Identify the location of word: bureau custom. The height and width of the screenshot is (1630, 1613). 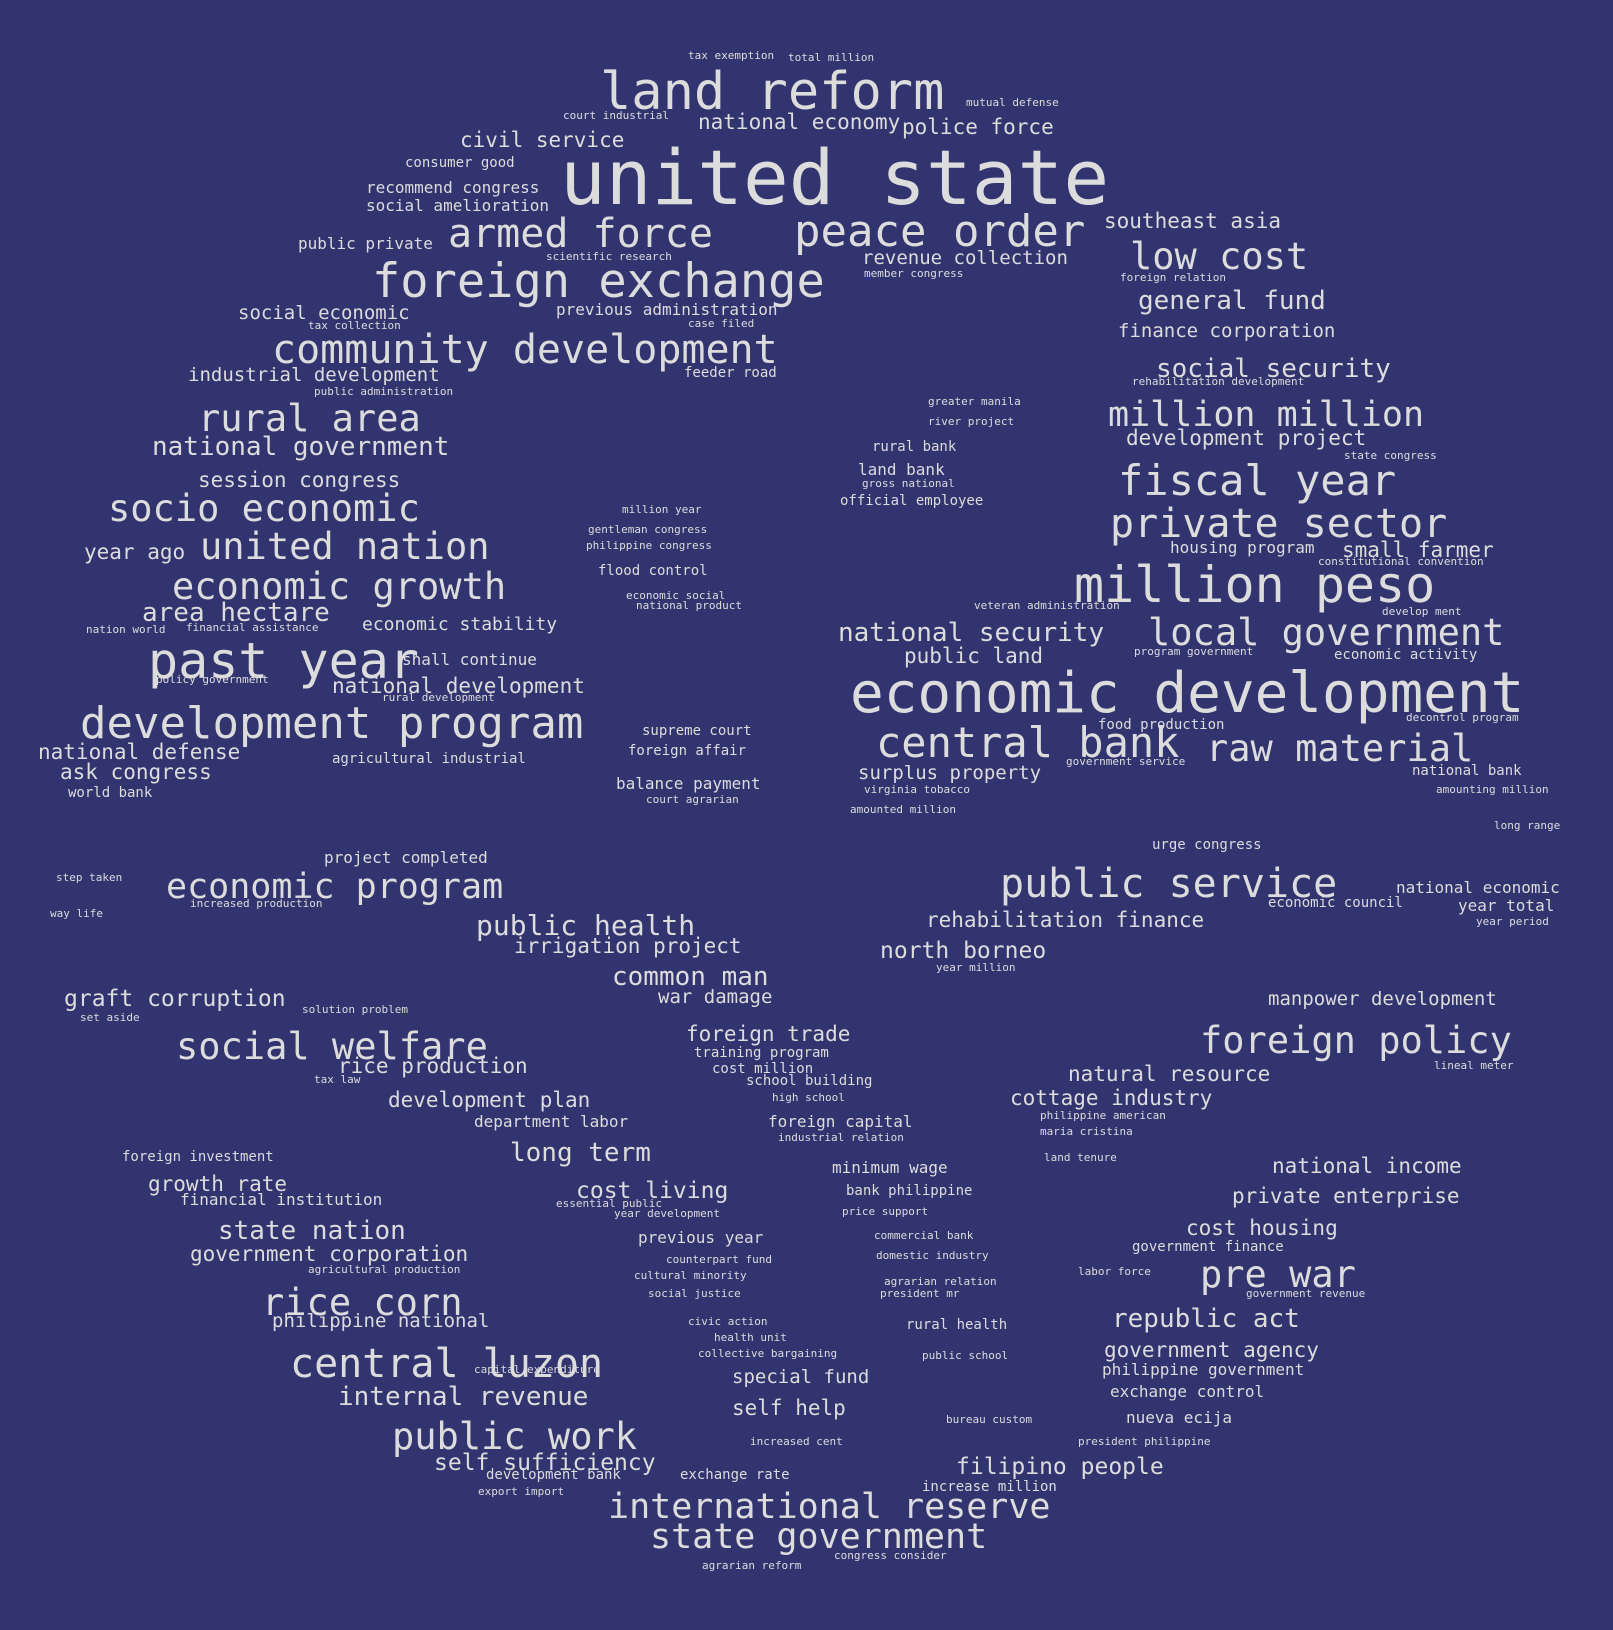
(989, 1419).